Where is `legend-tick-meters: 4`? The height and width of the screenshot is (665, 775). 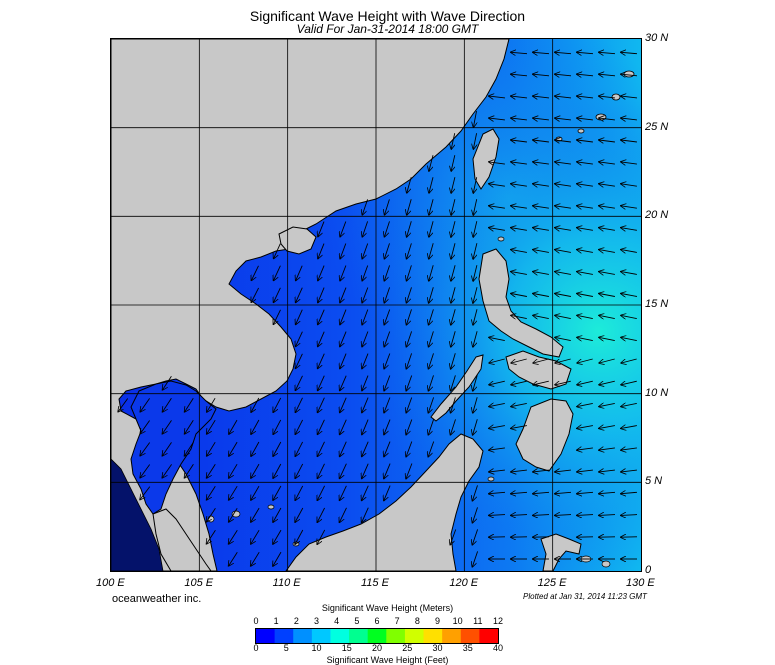
legend-tick-meters: 4 is located at coordinates (337, 621).